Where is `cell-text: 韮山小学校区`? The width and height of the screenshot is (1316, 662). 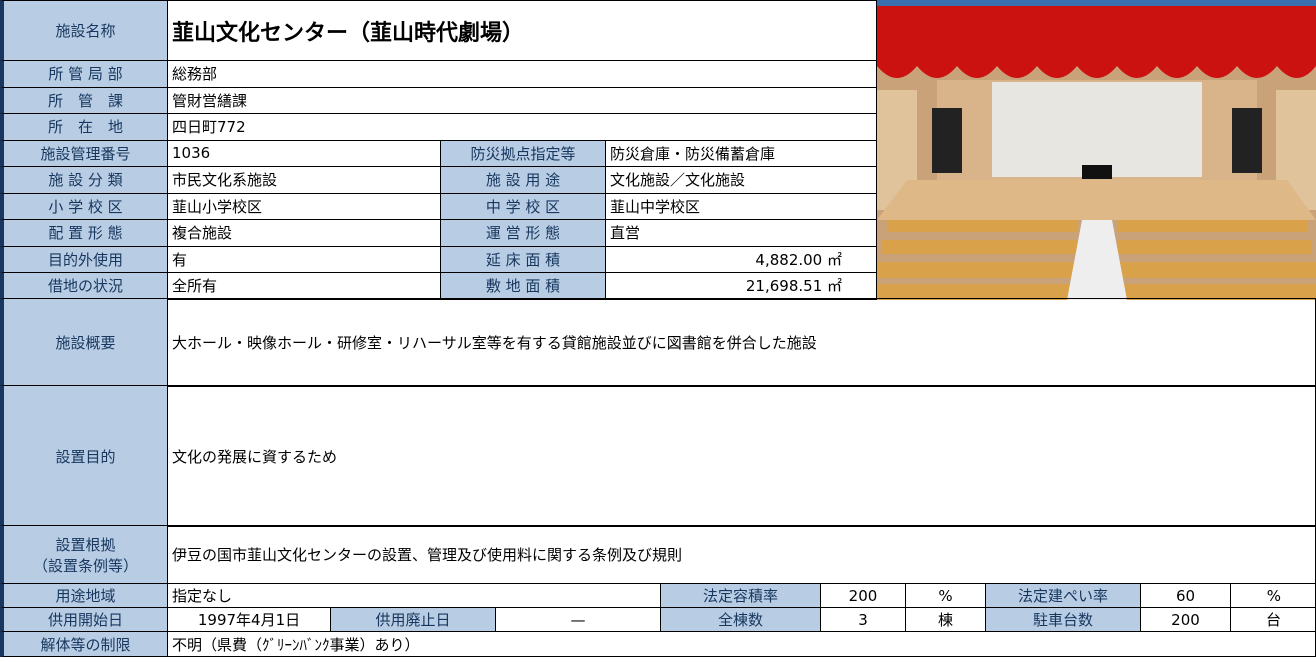
cell-text: 韮山小学校区 is located at coordinates (217, 206).